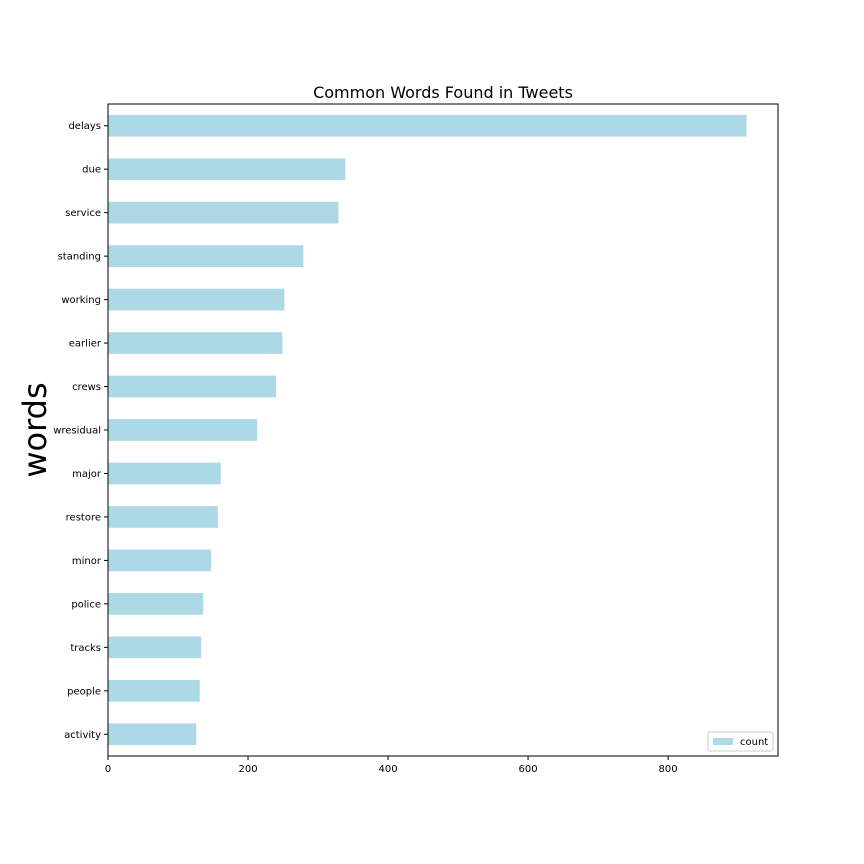 The image size is (864, 864). What do you see at coordinates (87, 474) in the screenshot?
I see `y-tick-label: major` at bounding box center [87, 474].